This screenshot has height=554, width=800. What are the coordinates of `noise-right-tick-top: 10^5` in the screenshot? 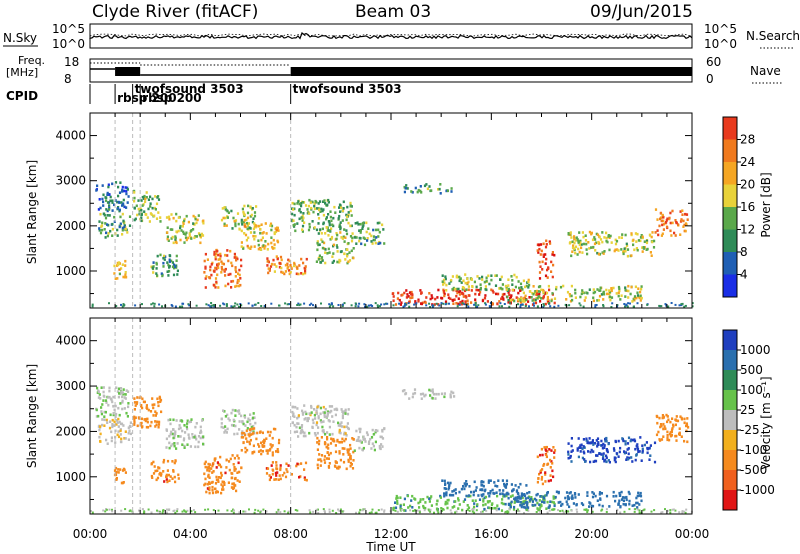 It's located at (720, 29).